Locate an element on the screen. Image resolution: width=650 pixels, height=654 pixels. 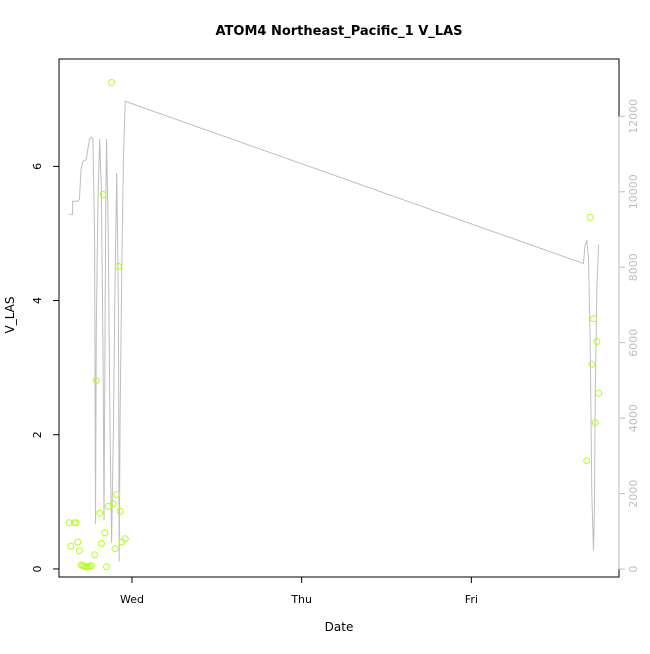
y2-tick-label: 12000 is located at coordinates (633, 116).